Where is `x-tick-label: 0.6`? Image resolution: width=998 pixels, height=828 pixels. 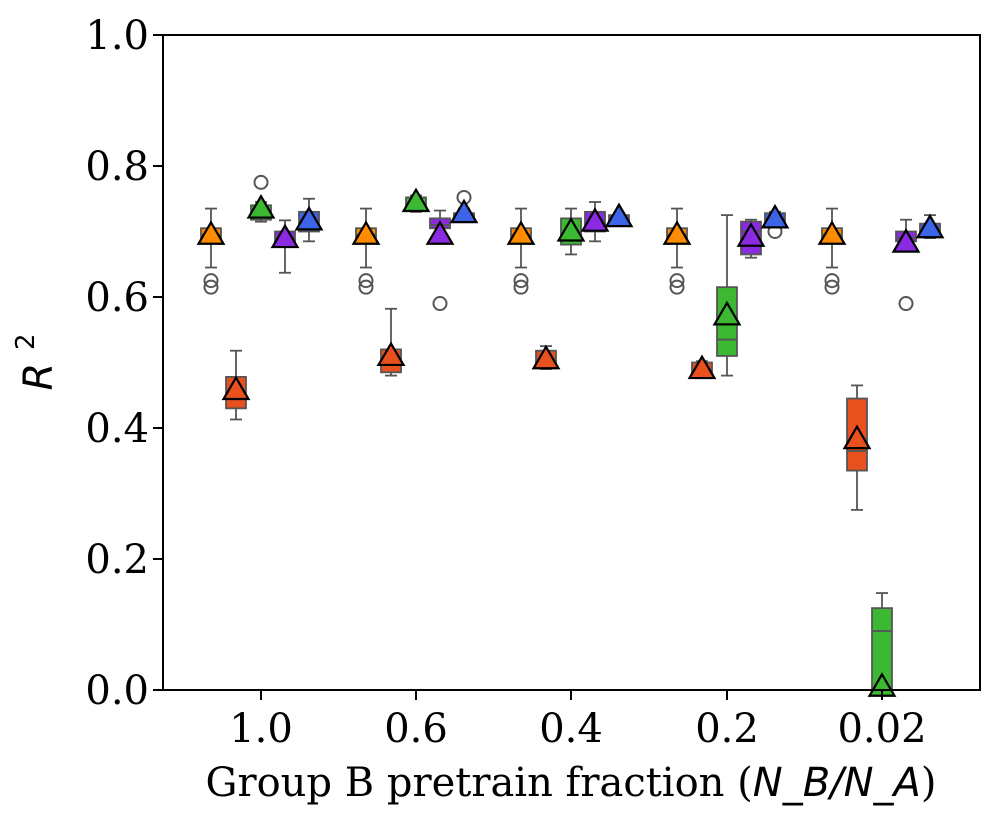
x-tick-label: 0.6 is located at coordinates (416, 729).